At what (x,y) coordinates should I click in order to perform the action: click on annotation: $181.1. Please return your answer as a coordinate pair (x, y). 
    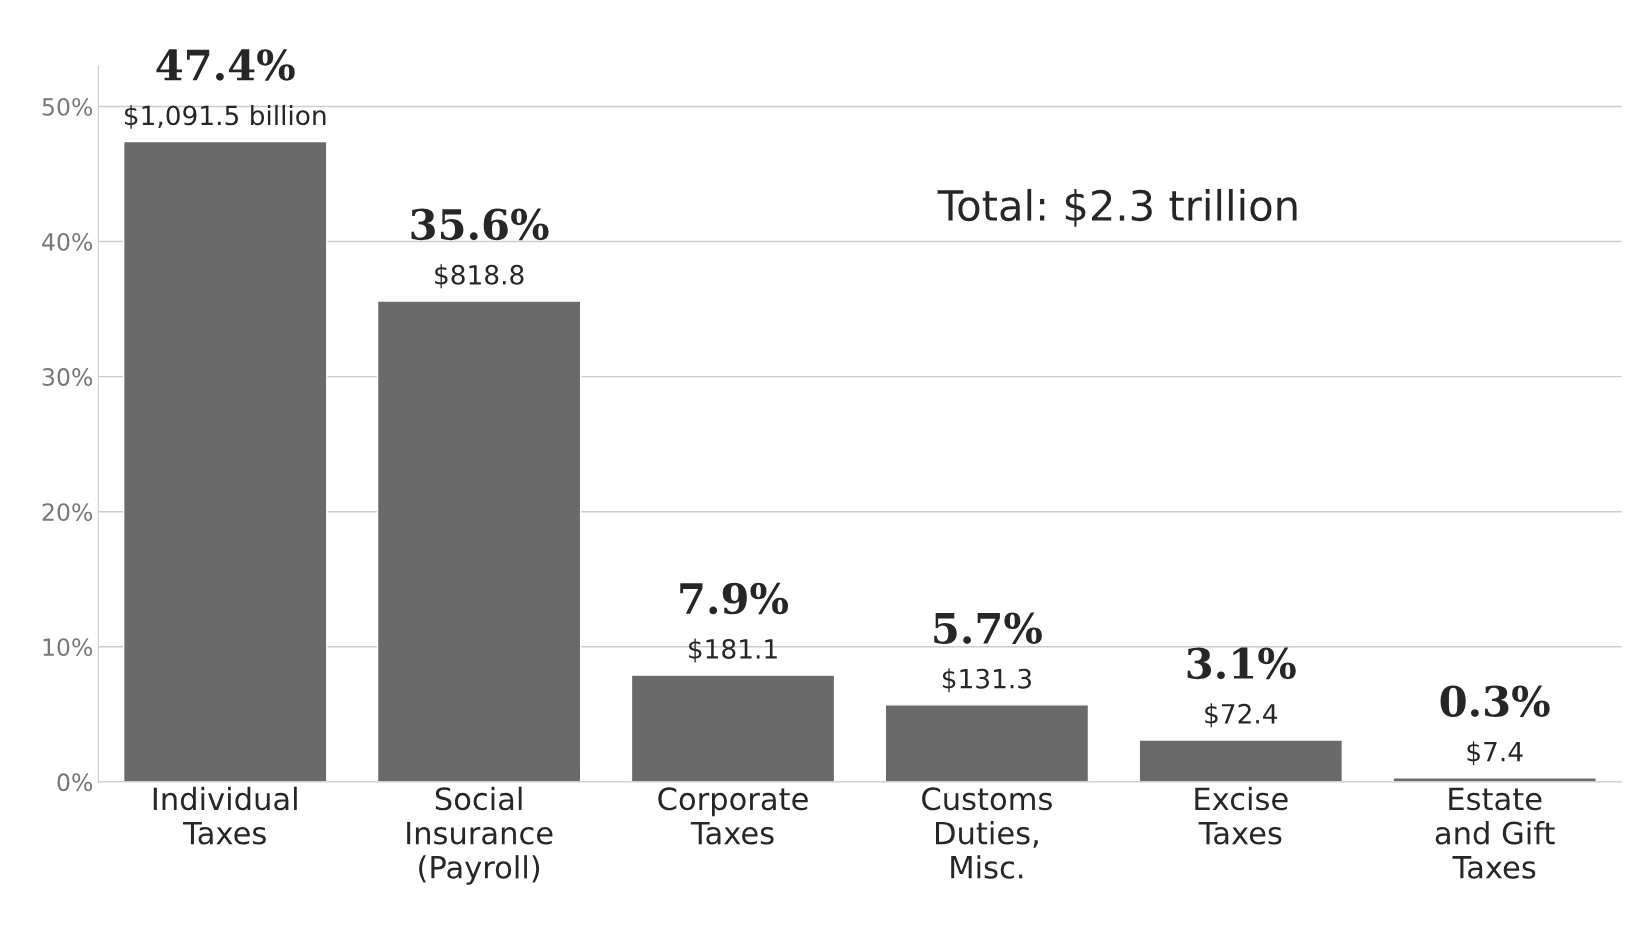
    Looking at the image, I should click on (733, 650).